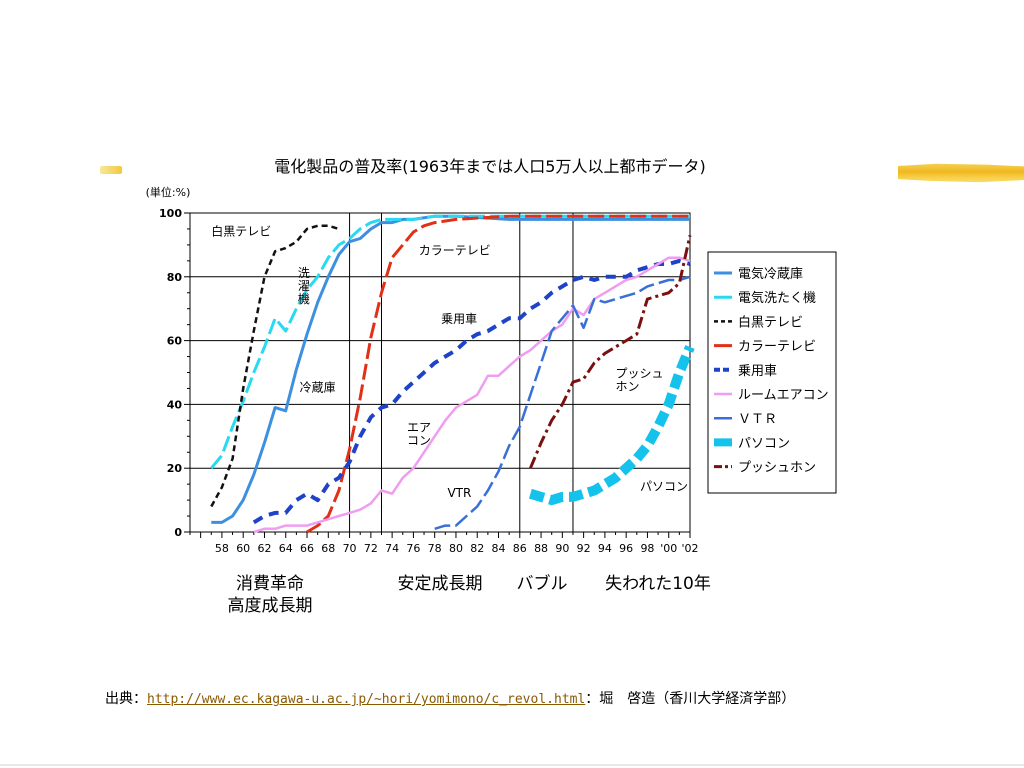 Image resolution: width=1024 pixels, height=768 pixels. I want to click on y-tick-label: 100, so click(170, 213).